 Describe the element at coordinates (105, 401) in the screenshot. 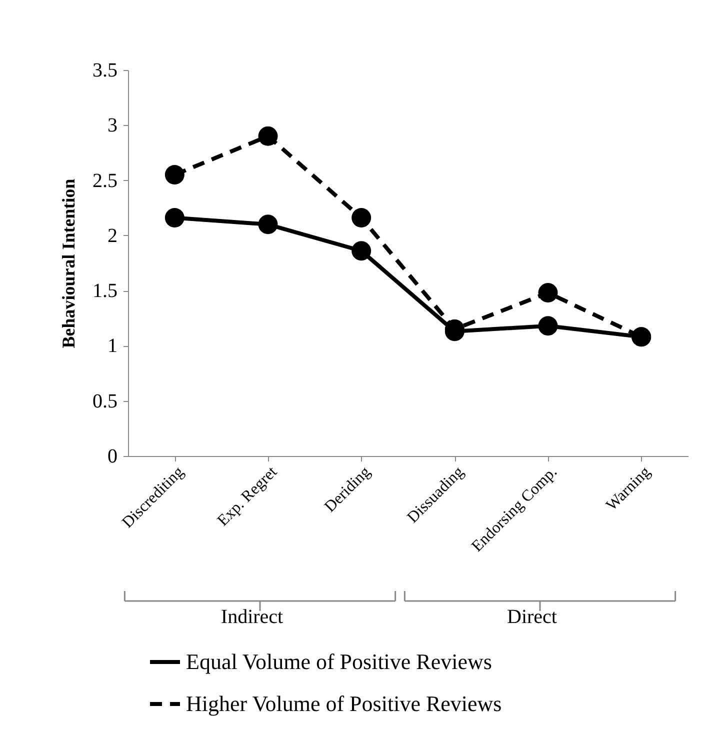

I see `y-tick-label: 0.5` at that location.